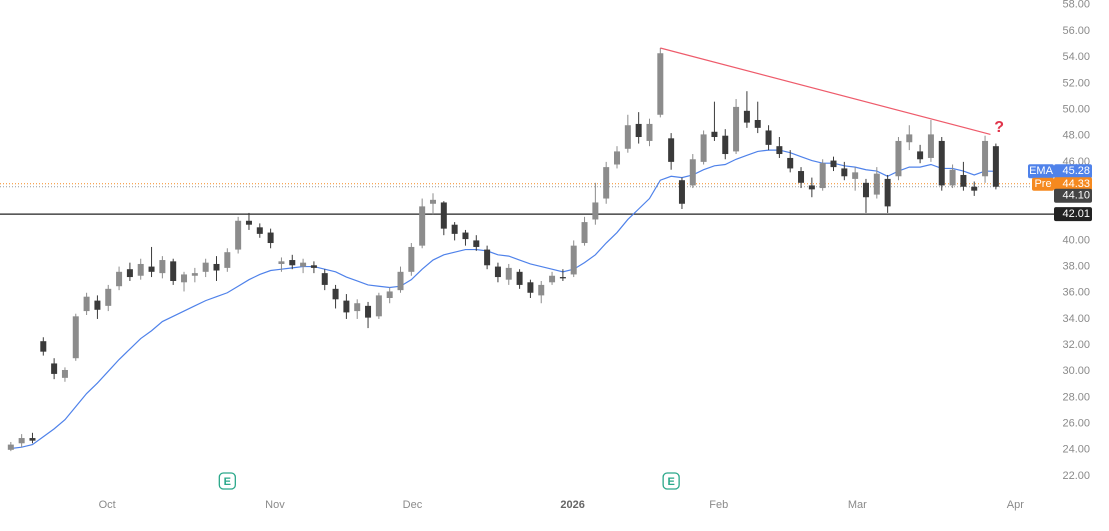 The image size is (1109, 531). What do you see at coordinates (1076, 266) in the screenshot?
I see `y-tick-label: 38.00` at bounding box center [1076, 266].